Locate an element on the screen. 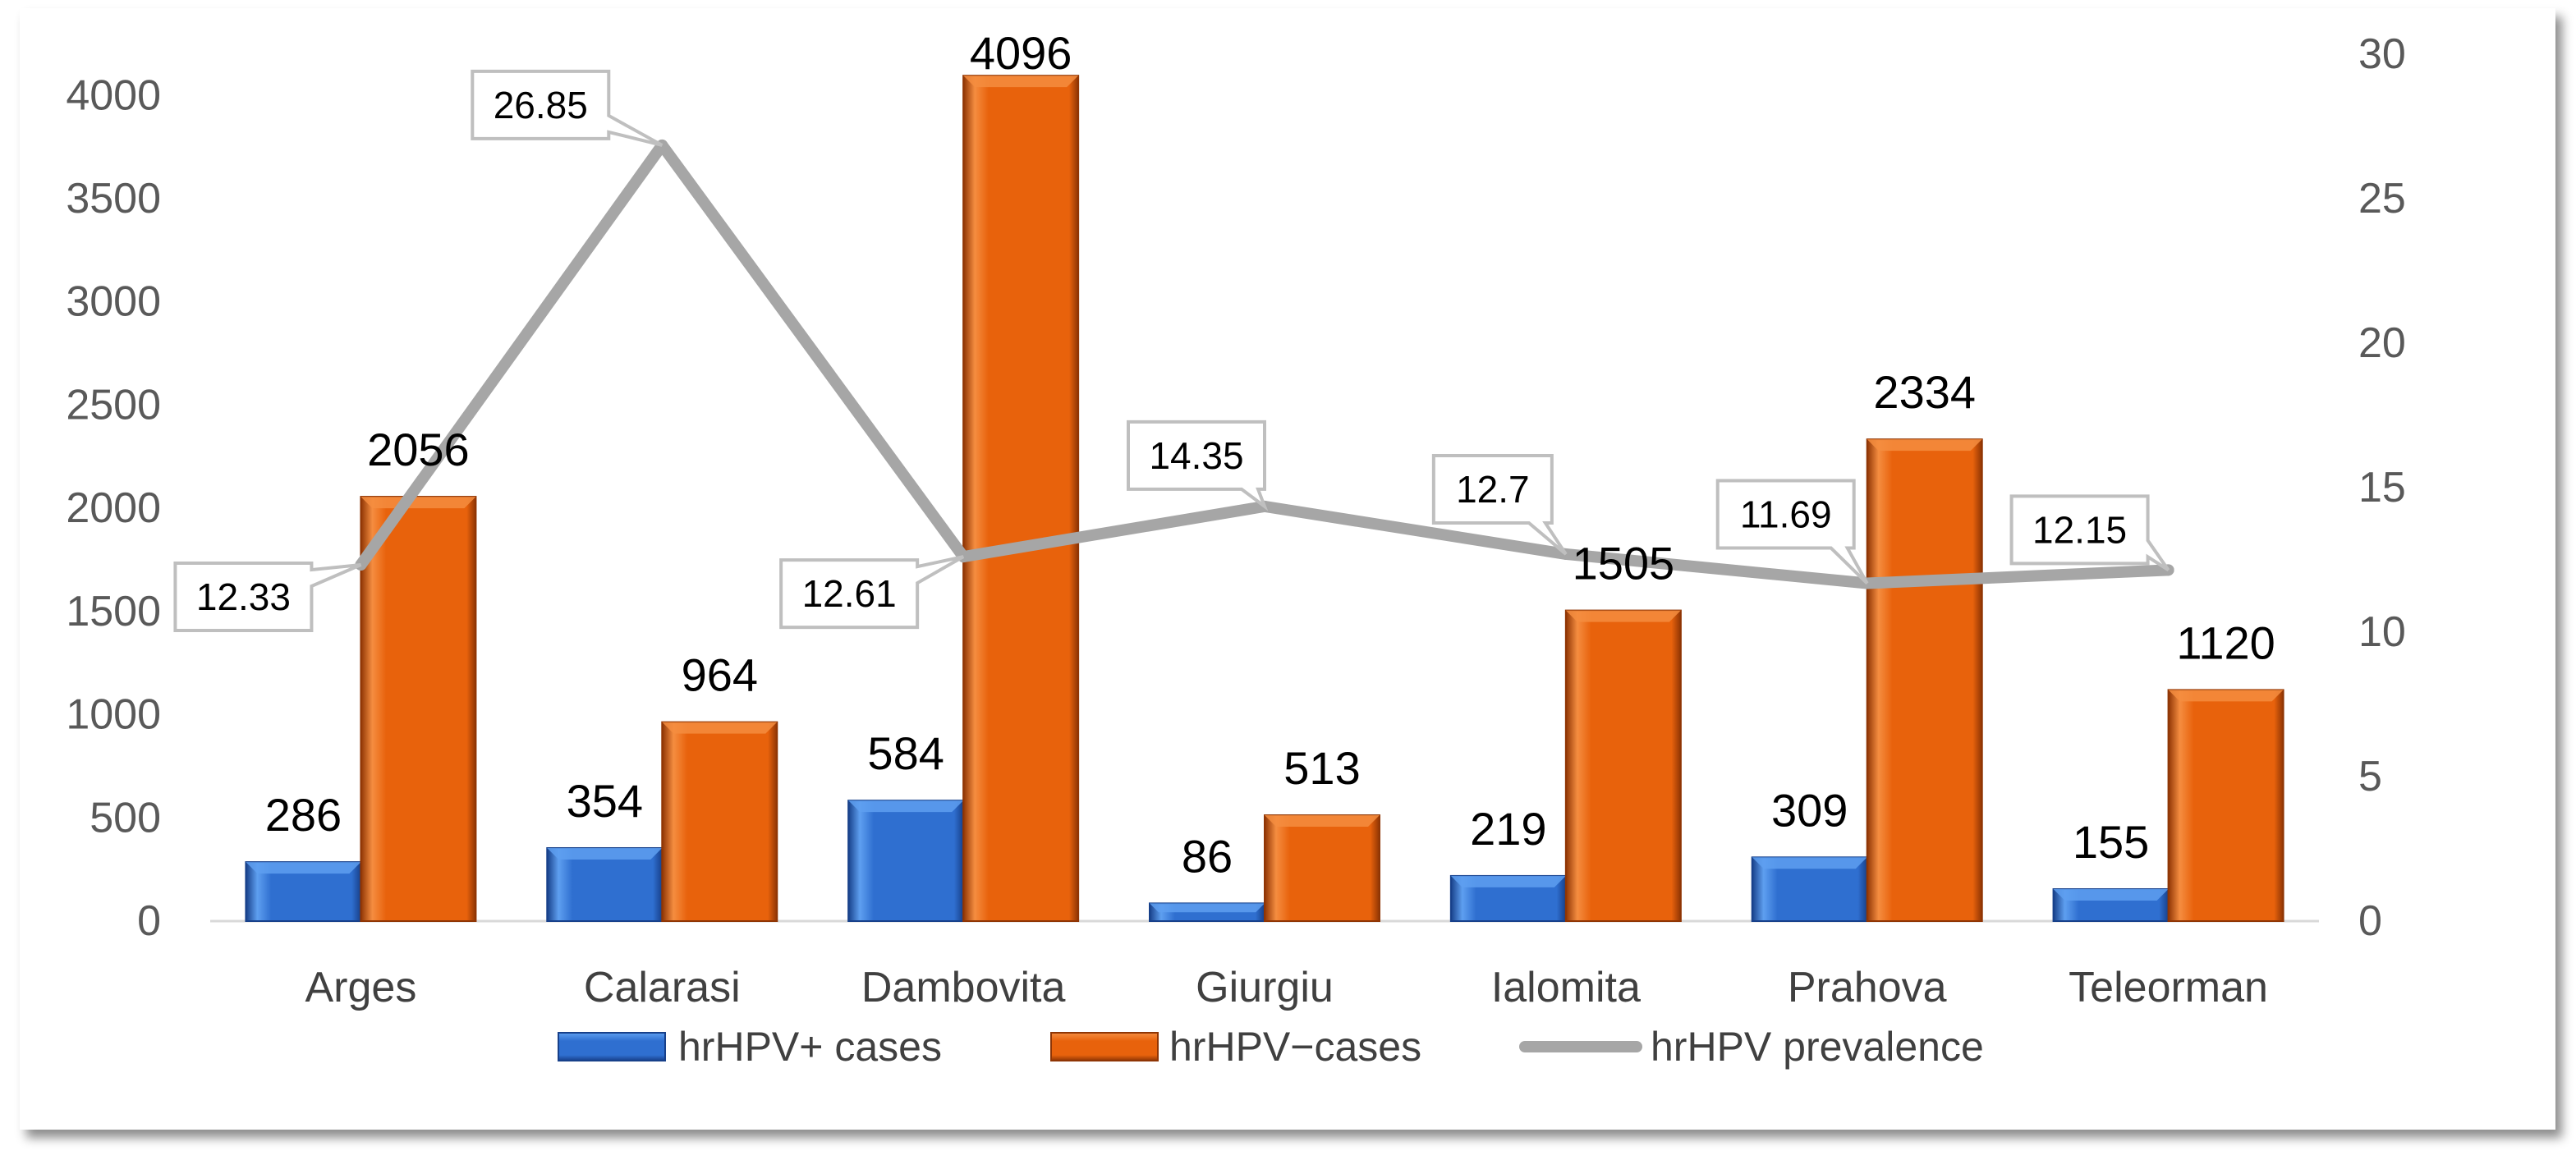 This screenshot has width=2576, height=1160. legend-label-hrhpv-negative-cases: hrHPV−cases is located at coordinates (1295, 1047).